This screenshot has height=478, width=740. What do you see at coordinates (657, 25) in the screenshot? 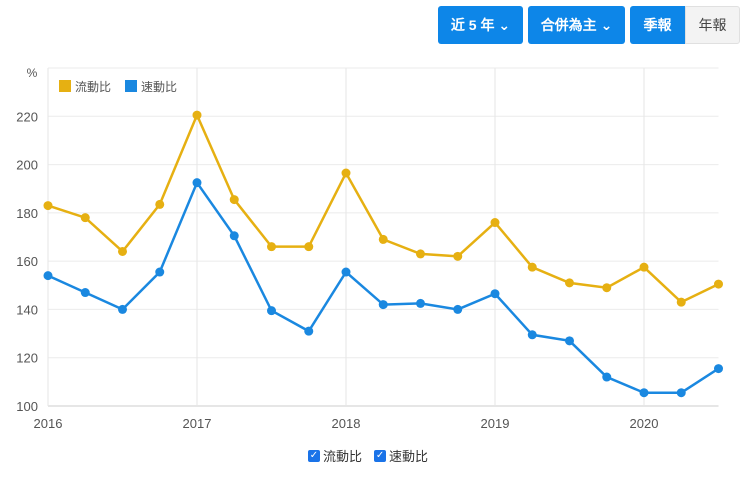
I see `quarterly-button: 季報` at bounding box center [657, 25].